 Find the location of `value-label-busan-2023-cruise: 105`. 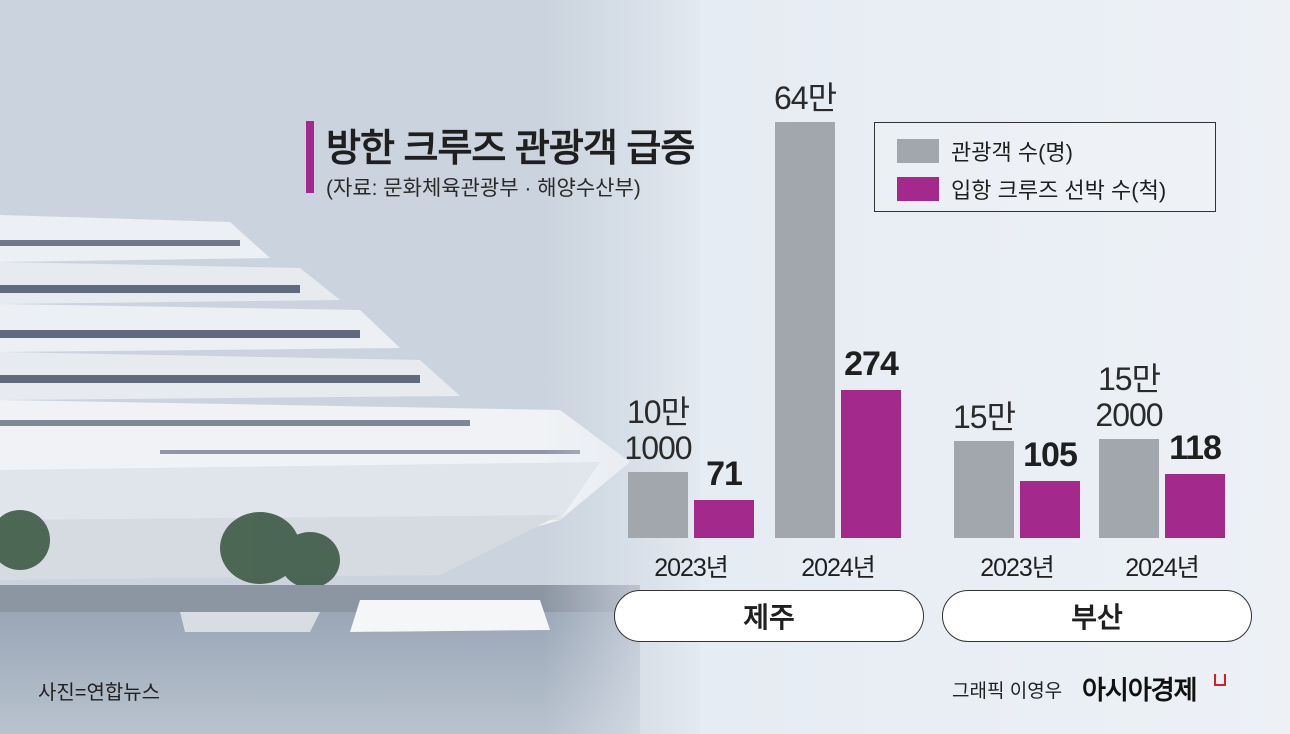

value-label-busan-2023-cruise: 105 is located at coordinates (1050, 455).